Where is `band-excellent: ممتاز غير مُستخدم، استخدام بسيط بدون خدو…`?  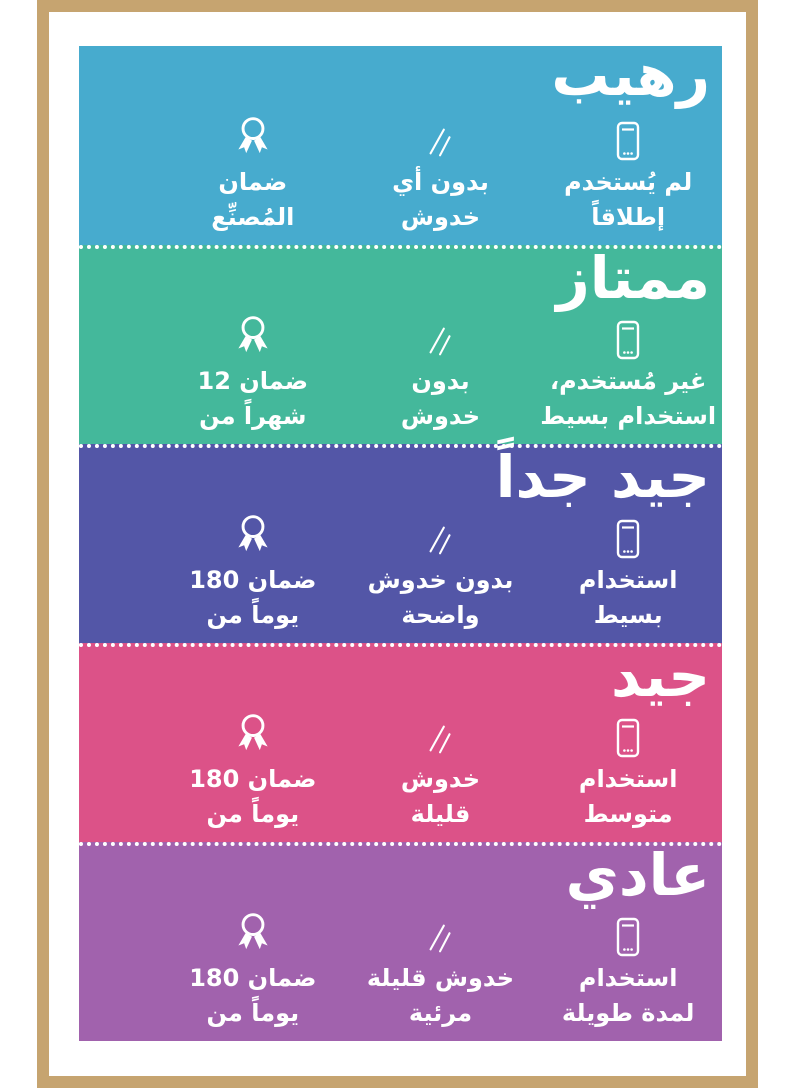
band-excellent: ممتاز غير مُستخدم، استخدام بسيط بدون خدو… is located at coordinates (400, 344).